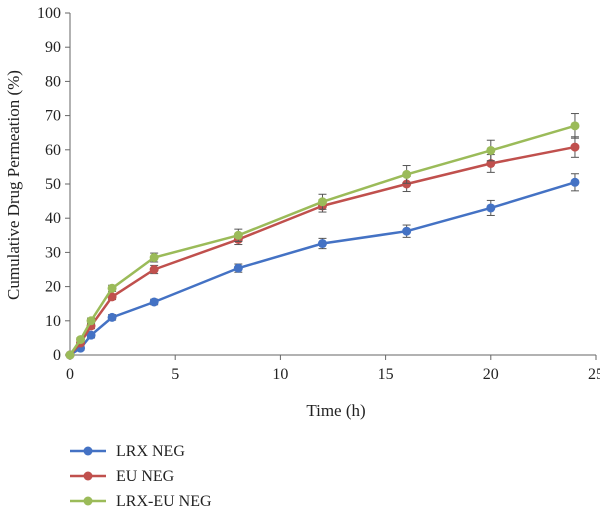 This screenshot has height=516, width=600. I want to click on y-tick-label: 50, so click(53, 184).